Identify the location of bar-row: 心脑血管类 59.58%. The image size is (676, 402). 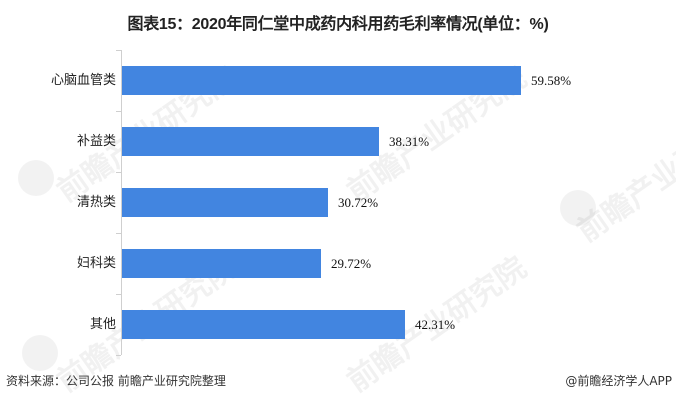
(338, 80).